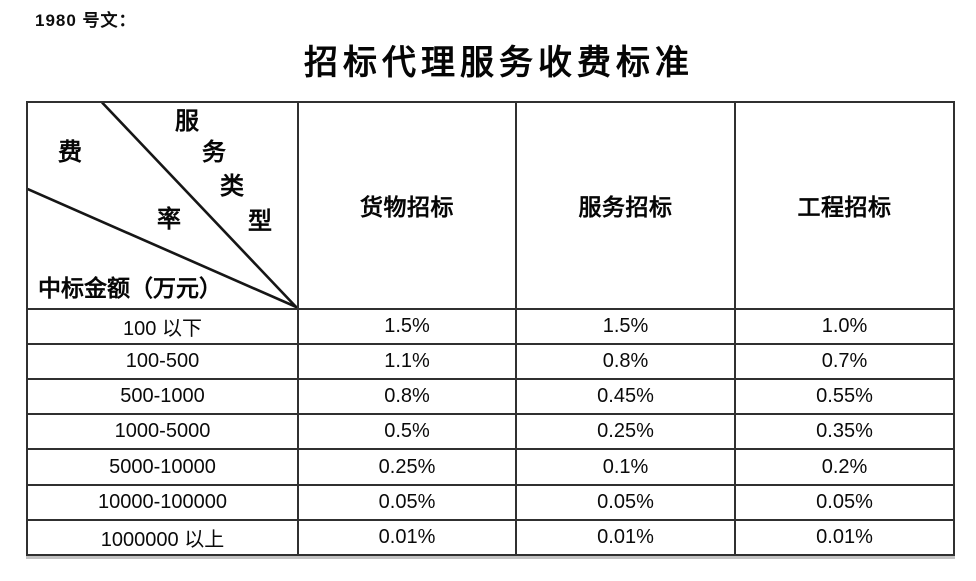 The height and width of the screenshot is (581, 976). Describe the element at coordinates (130, 288) in the screenshot. I see `corner-label-bid-amount: 中标金额（万元）` at that location.